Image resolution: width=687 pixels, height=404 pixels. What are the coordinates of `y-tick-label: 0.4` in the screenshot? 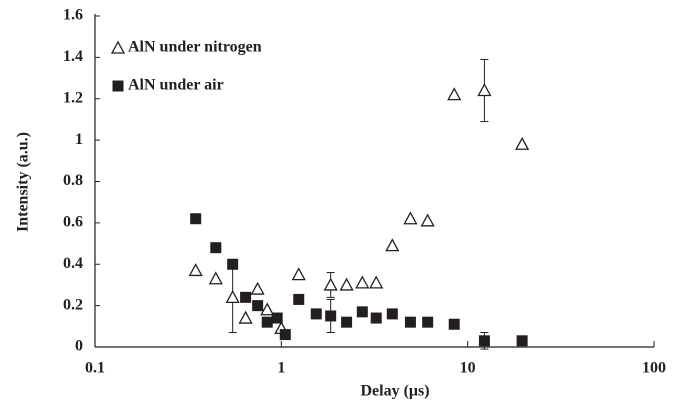 It's located at (73, 263).